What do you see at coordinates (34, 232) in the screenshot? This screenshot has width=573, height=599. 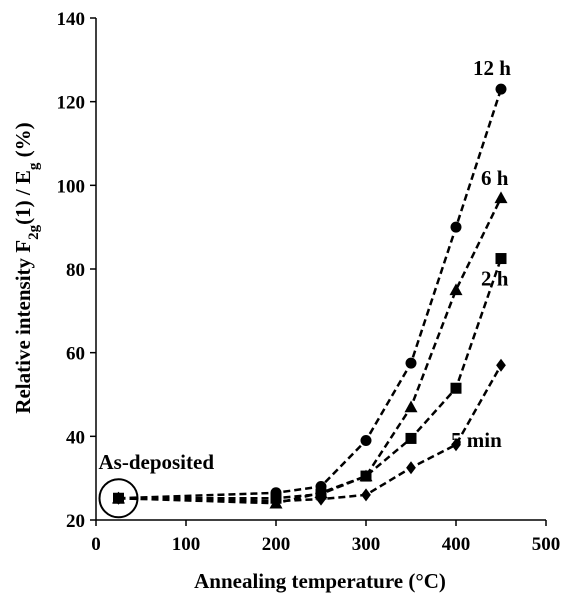 I see `y-axis-title-subscript: 2g` at bounding box center [34, 232].